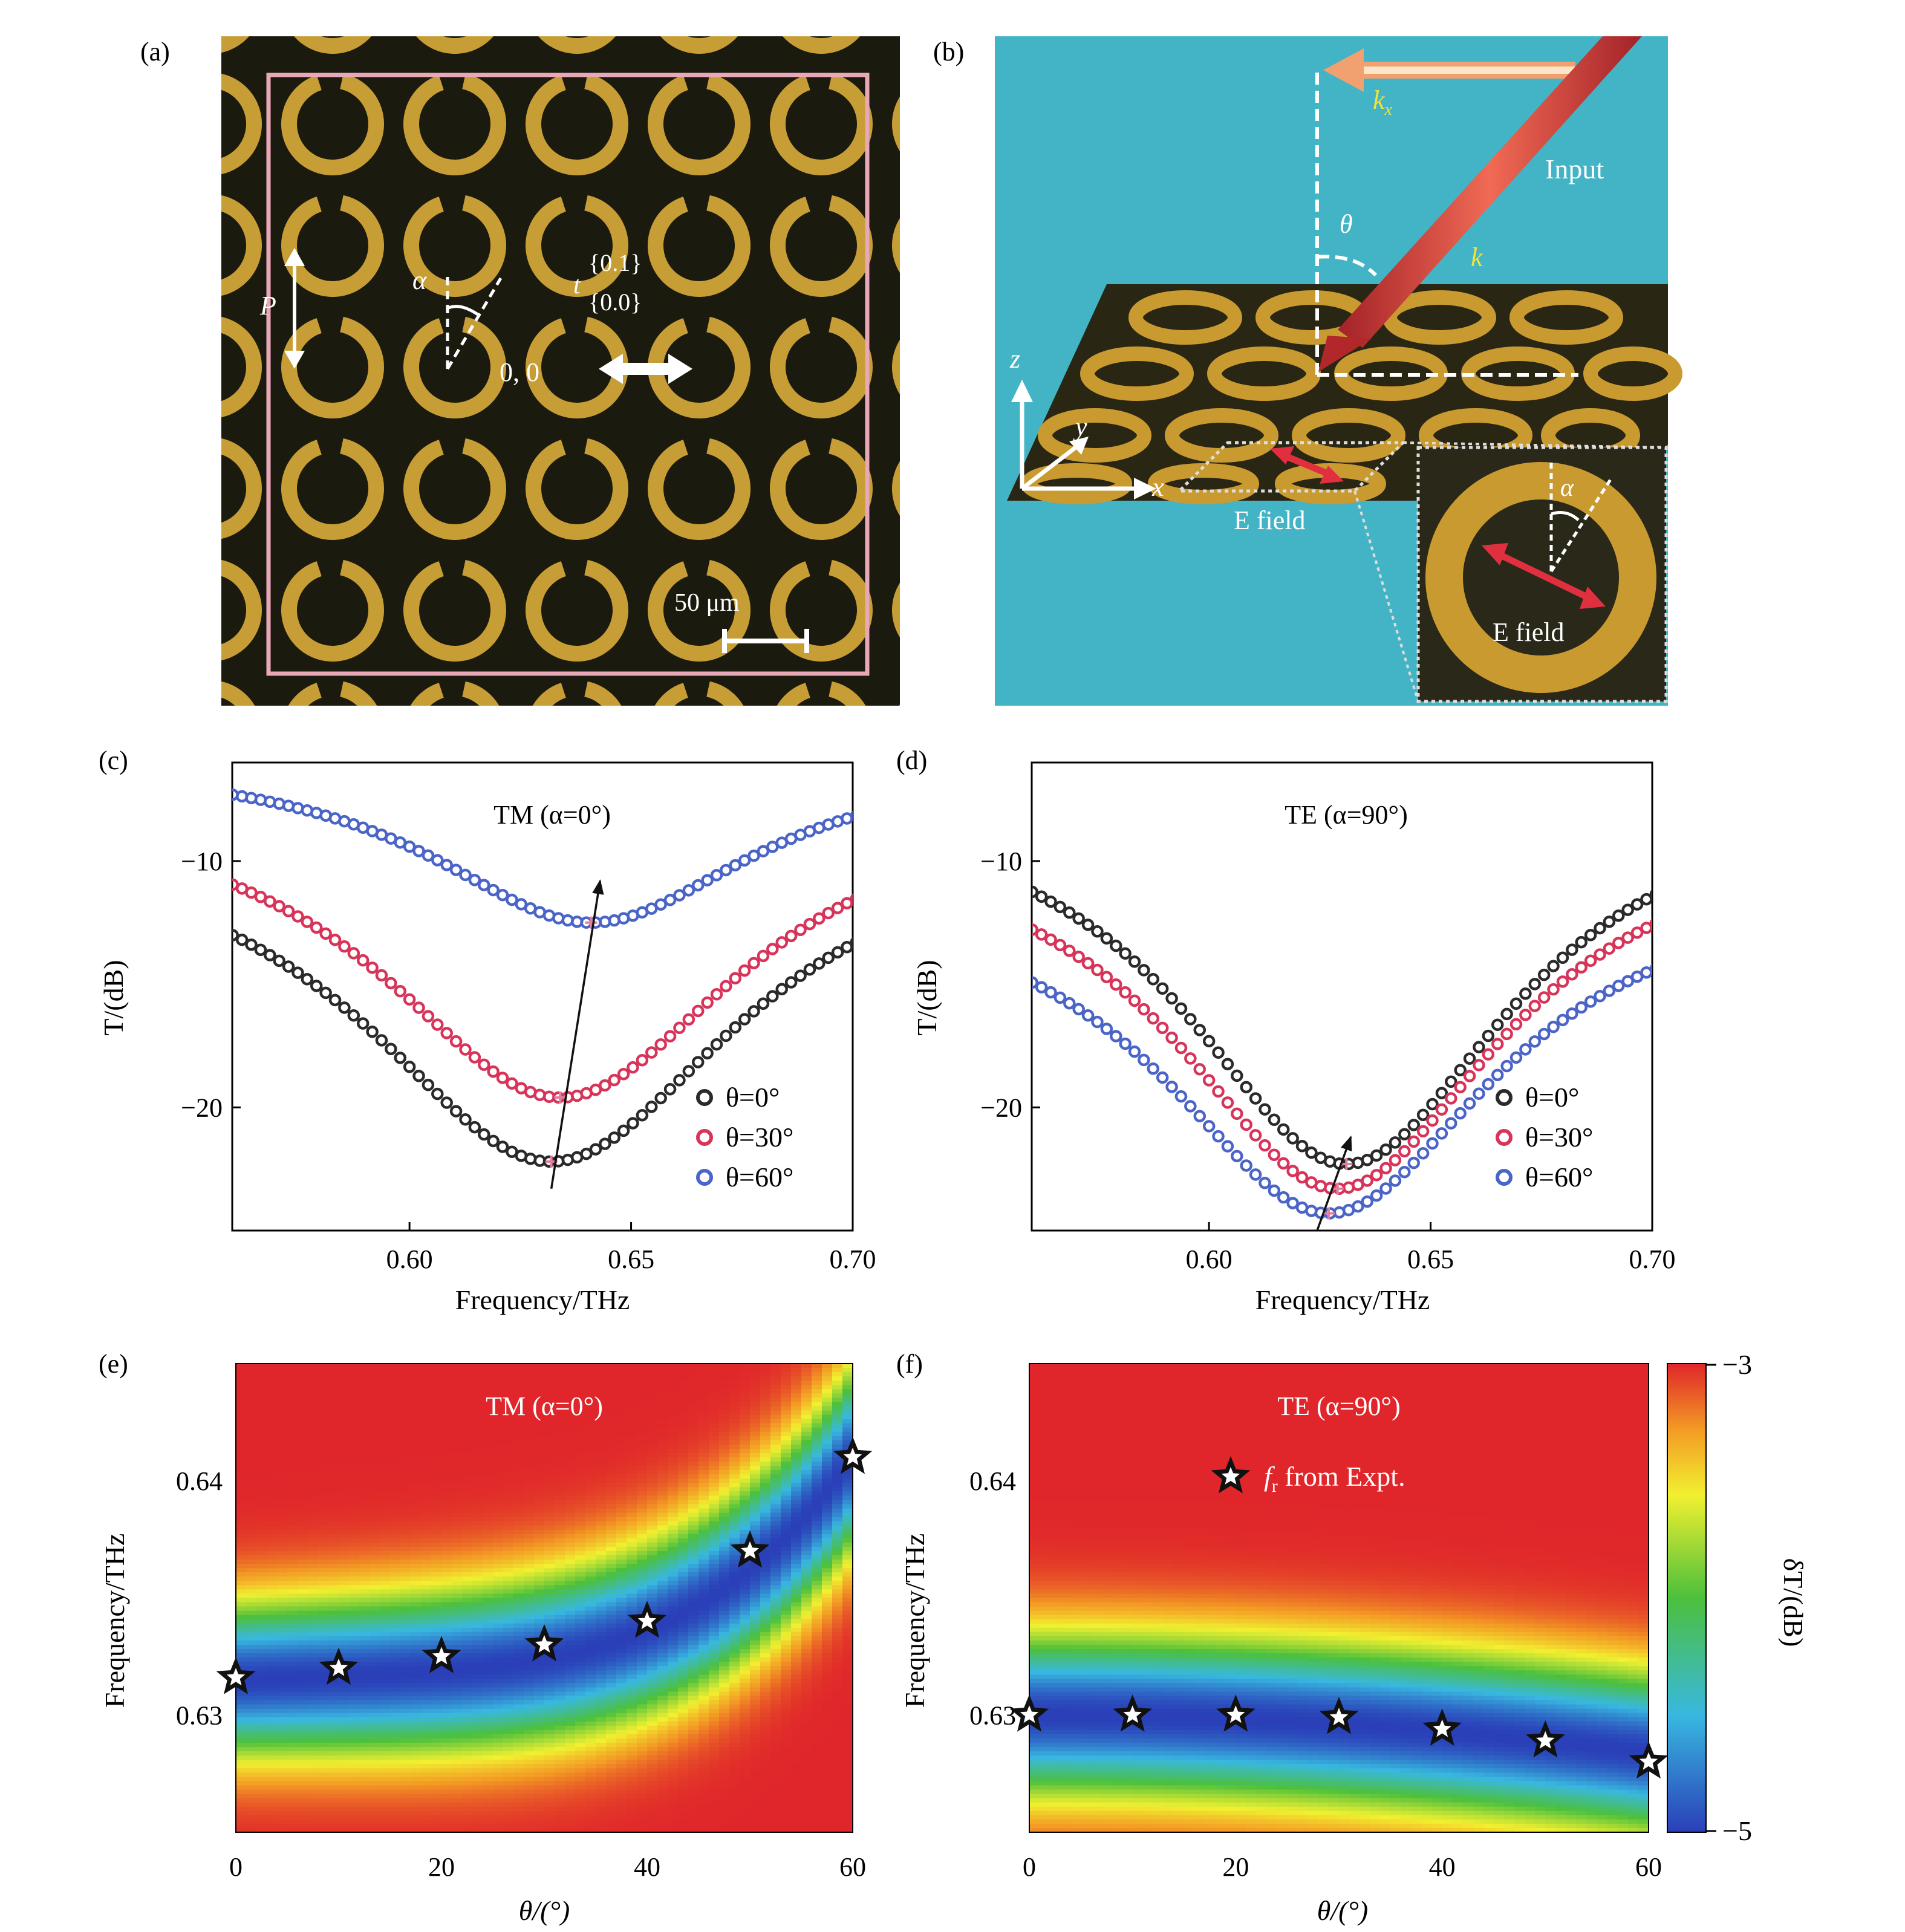 The height and width of the screenshot is (1932, 1905). What do you see at coordinates (1648, 1867) in the screenshot?
I see `x-tick-label: 60` at bounding box center [1648, 1867].